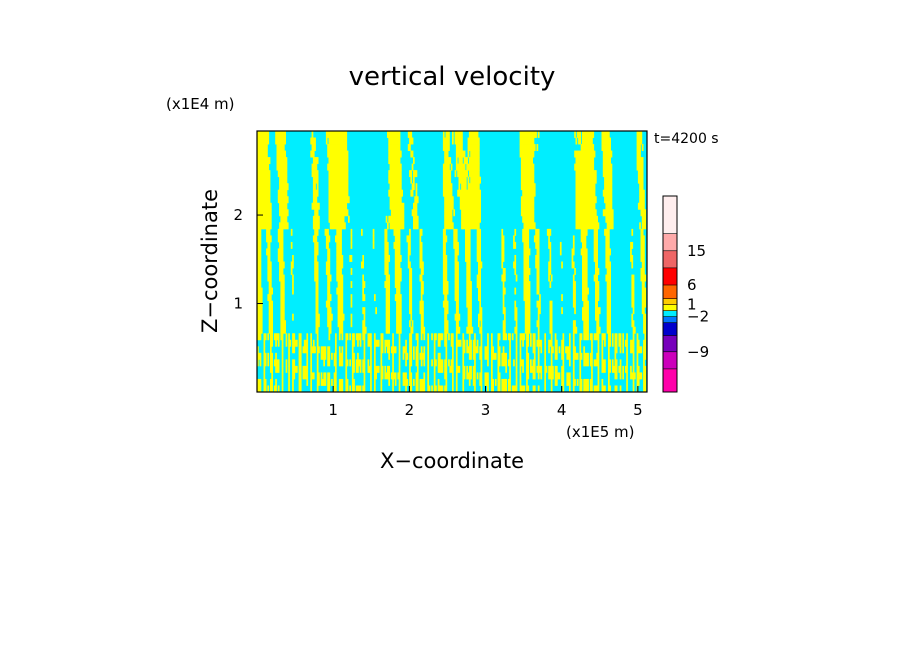 This screenshot has width=904, height=654. What do you see at coordinates (451, 369) in the screenshot?
I see `field-cell-1914` at bounding box center [451, 369].